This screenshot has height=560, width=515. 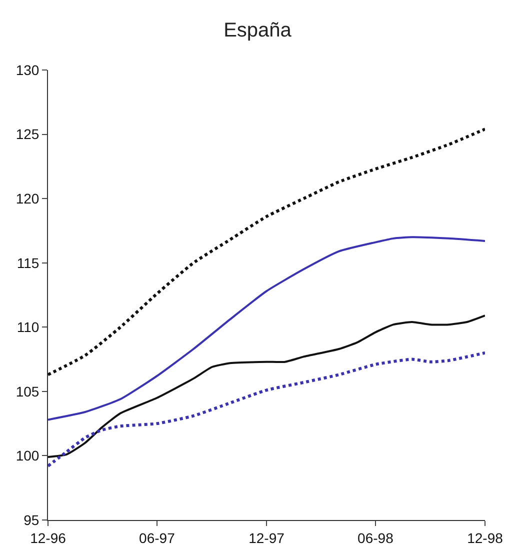 What do you see at coordinates (28, 198) in the screenshot?
I see `y-tick-label: 120` at bounding box center [28, 198].